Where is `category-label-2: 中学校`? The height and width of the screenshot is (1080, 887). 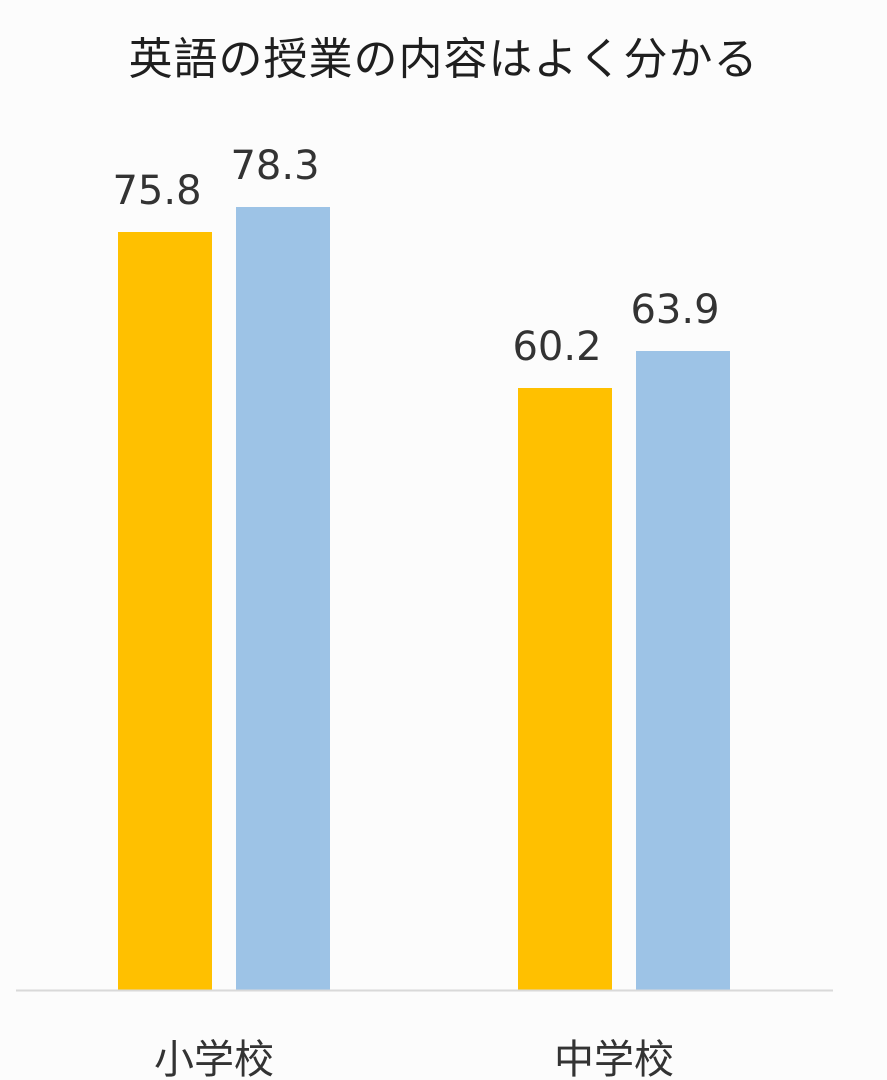
category-label-2: 中学校 is located at coordinates (614, 1058).